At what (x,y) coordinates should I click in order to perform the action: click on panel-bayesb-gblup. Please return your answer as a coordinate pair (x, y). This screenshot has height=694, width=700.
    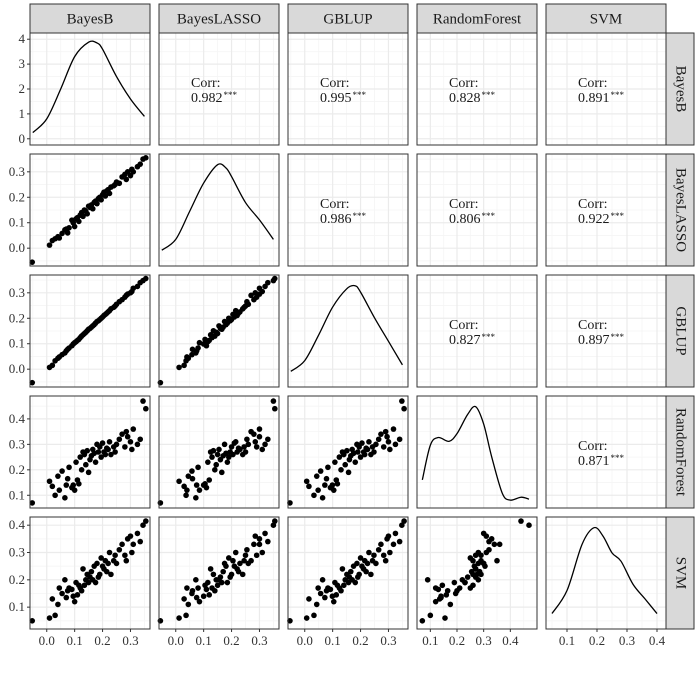
    Looking at the image, I should click on (348, 89).